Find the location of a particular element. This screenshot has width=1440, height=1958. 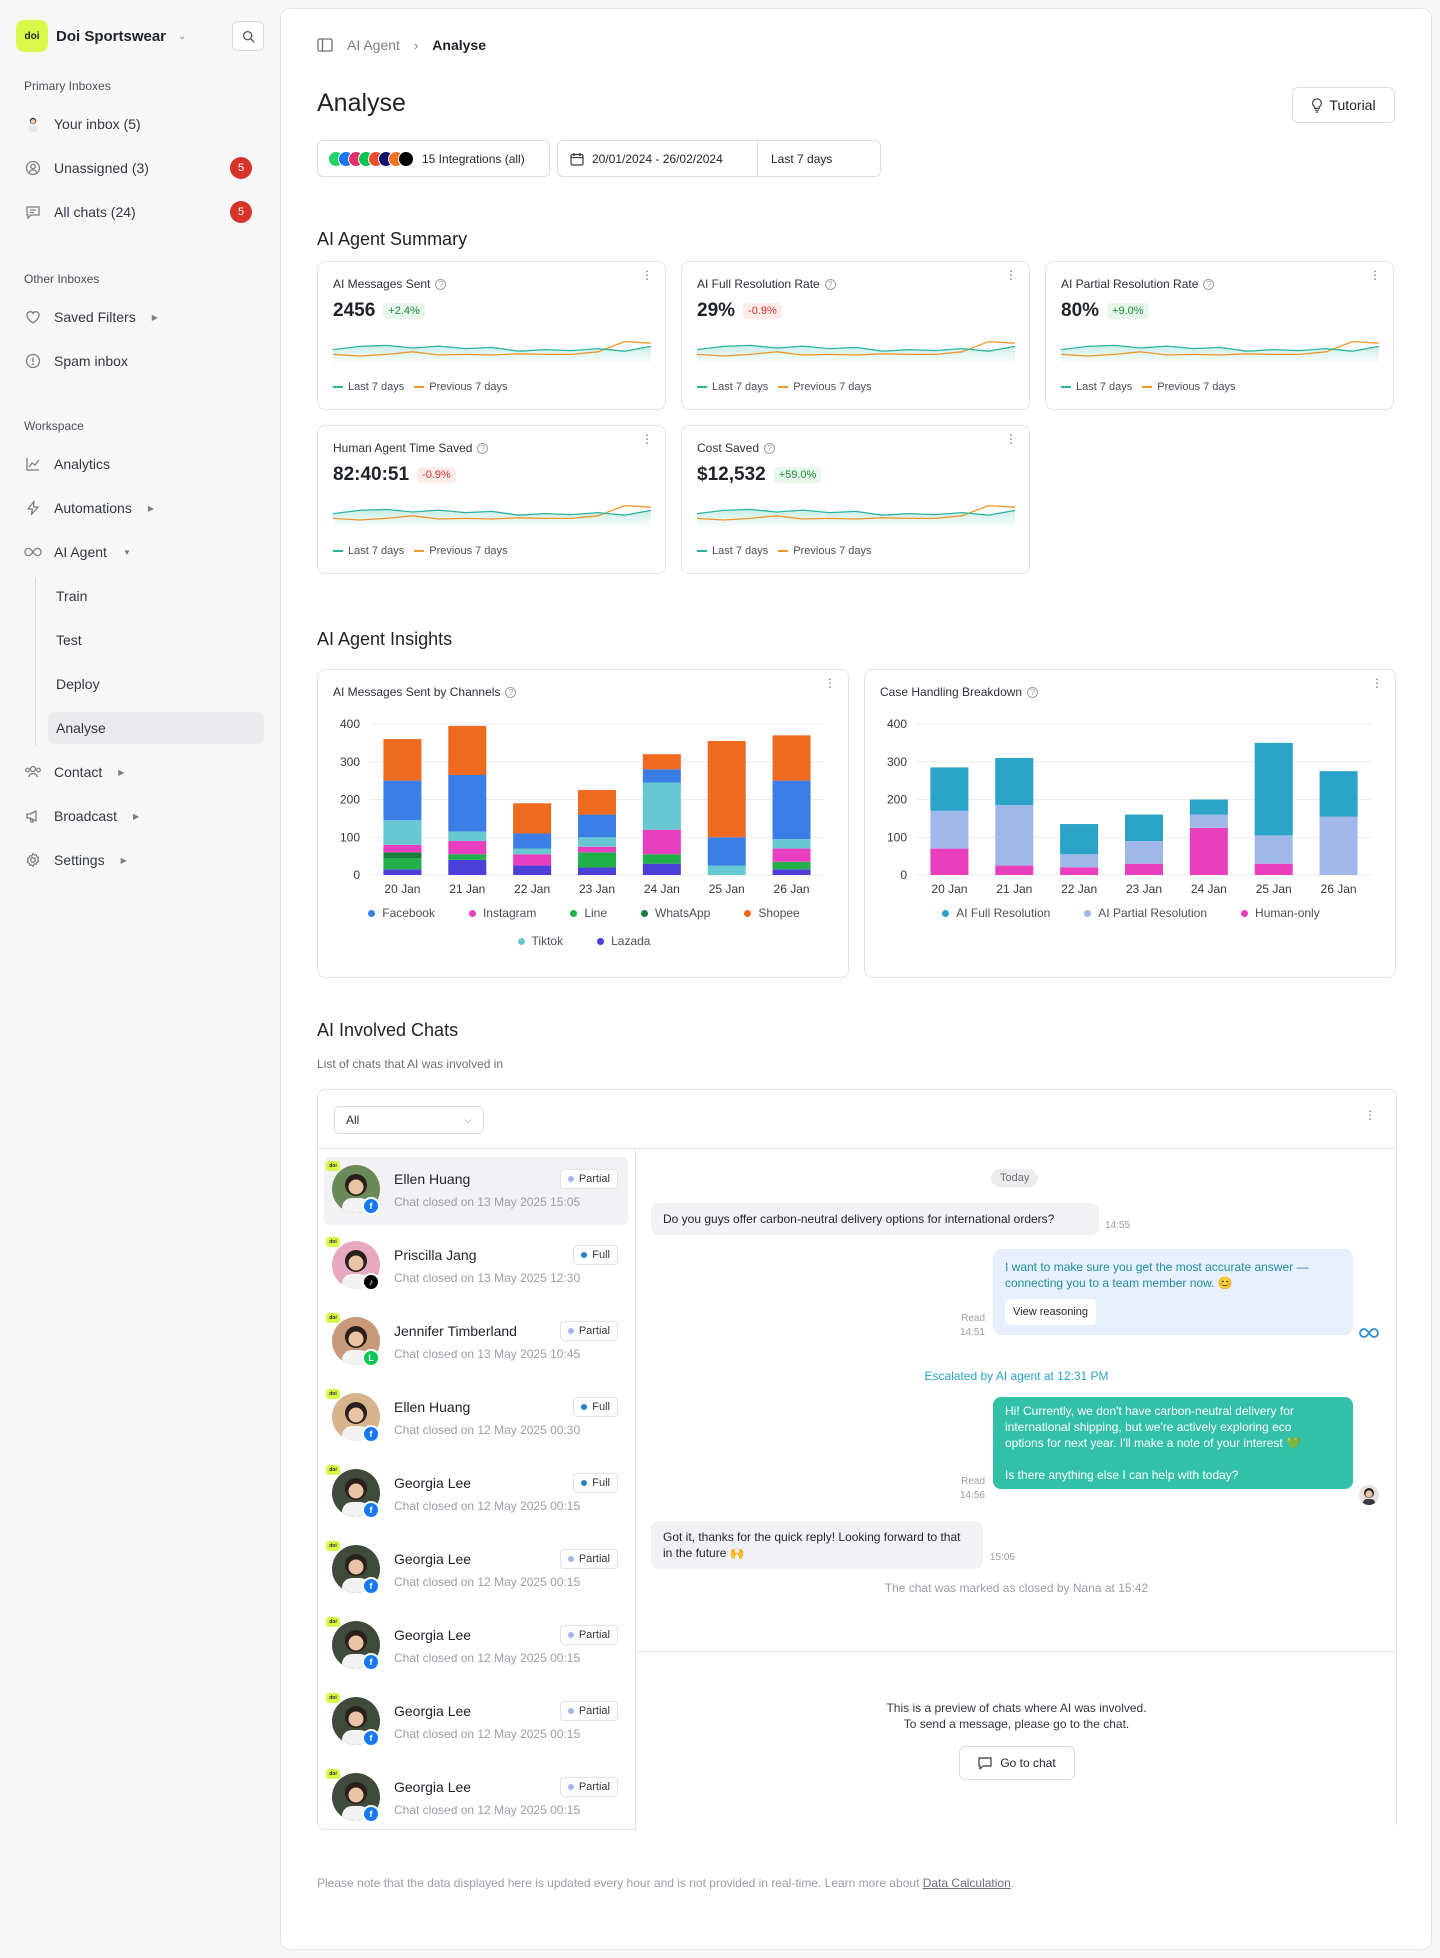

tutorial-button: Tutorial is located at coordinates (1343, 105).